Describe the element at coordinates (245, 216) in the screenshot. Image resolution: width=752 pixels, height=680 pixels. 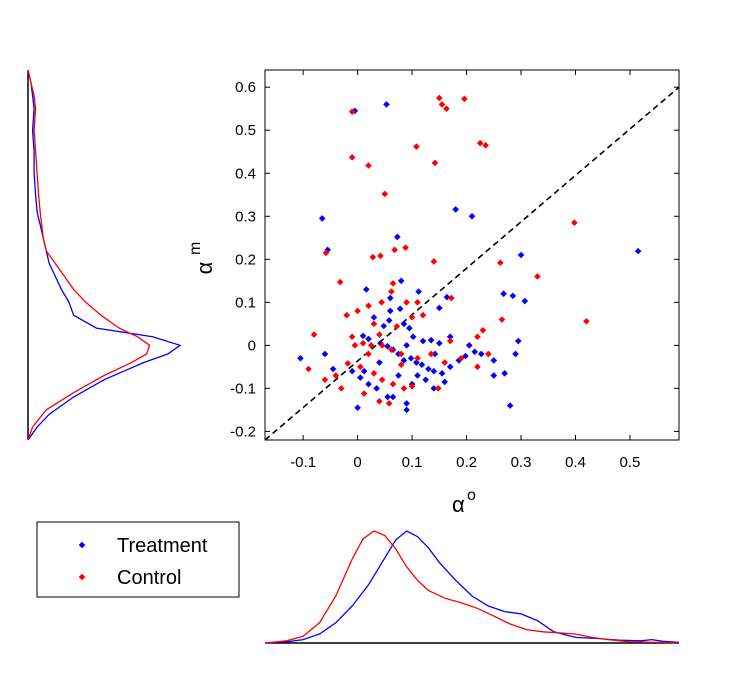
I see `y-tick-label: 0.3` at that location.